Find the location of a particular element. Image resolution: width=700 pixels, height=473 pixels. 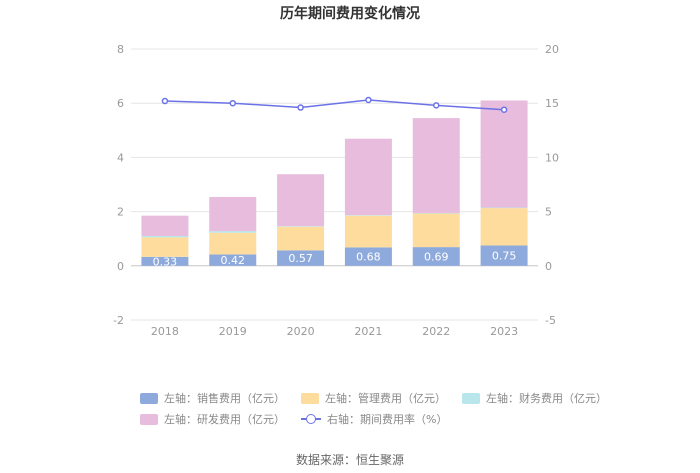

x-tick-label: 2023 is located at coordinates (504, 331).